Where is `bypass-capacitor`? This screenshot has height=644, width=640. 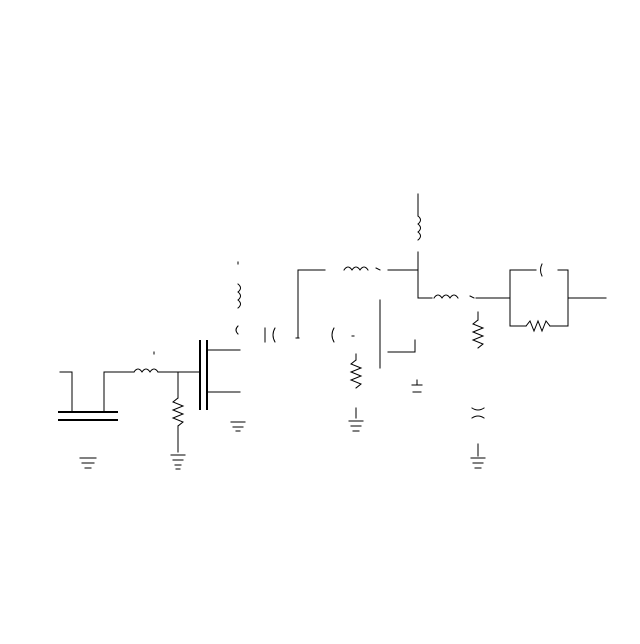 bypass-capacitor is located at coordinates (397, 334).